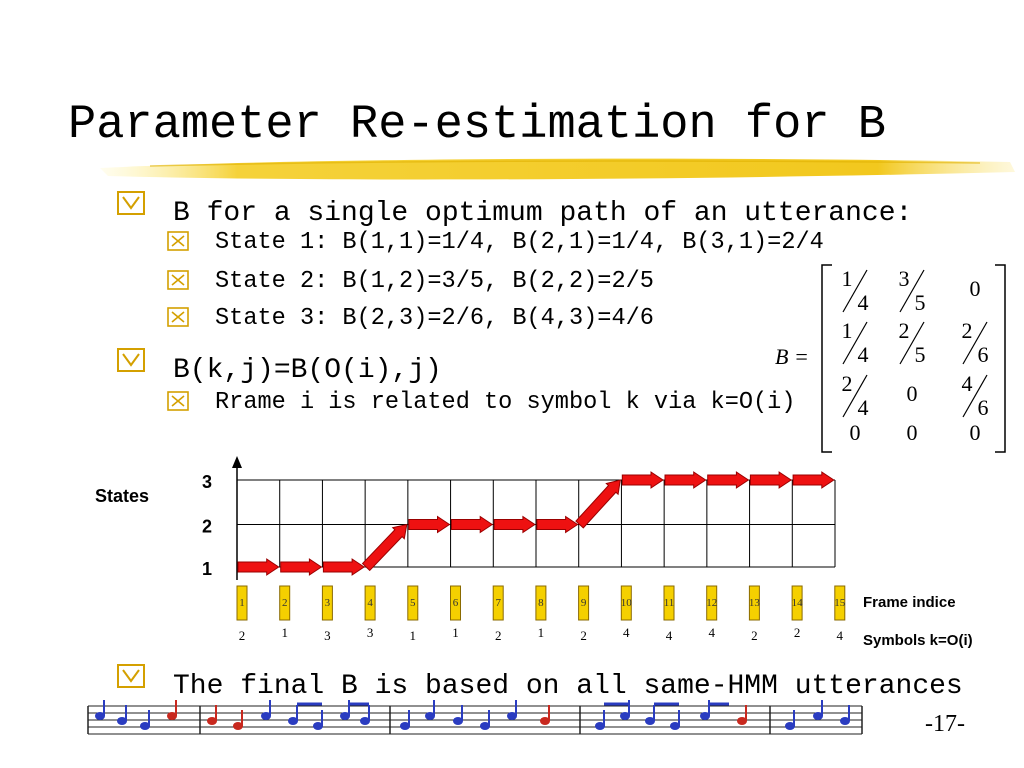 The height and width of the screenshot is (768, 1024). I want to click on frame-index: 14, so click(798, 603).